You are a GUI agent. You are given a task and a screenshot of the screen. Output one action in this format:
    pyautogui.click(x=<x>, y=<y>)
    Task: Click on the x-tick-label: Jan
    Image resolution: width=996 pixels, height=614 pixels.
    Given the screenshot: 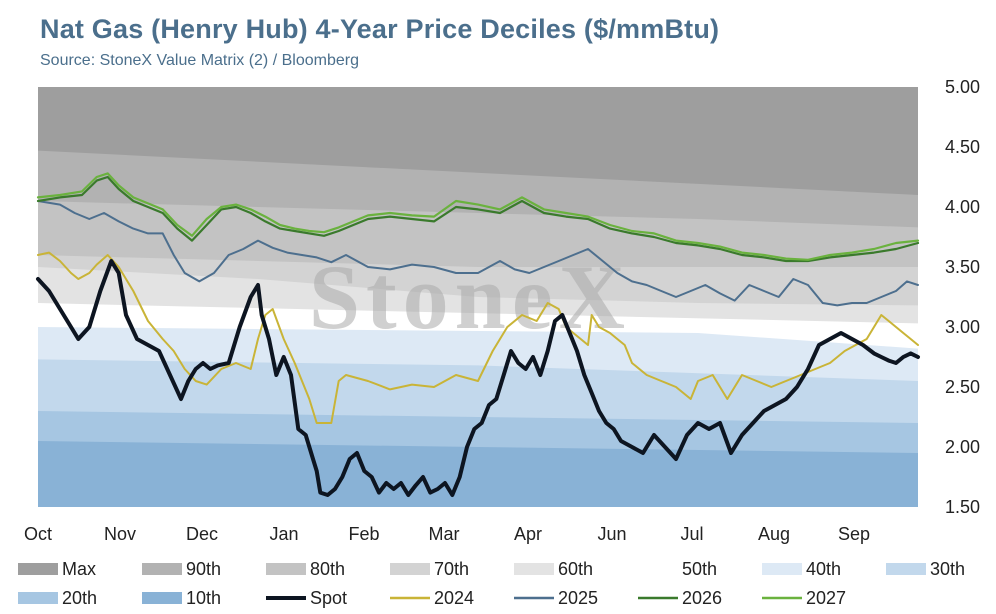 What is the action you would take?
    pyautogui.click(x=283, y=534)
    